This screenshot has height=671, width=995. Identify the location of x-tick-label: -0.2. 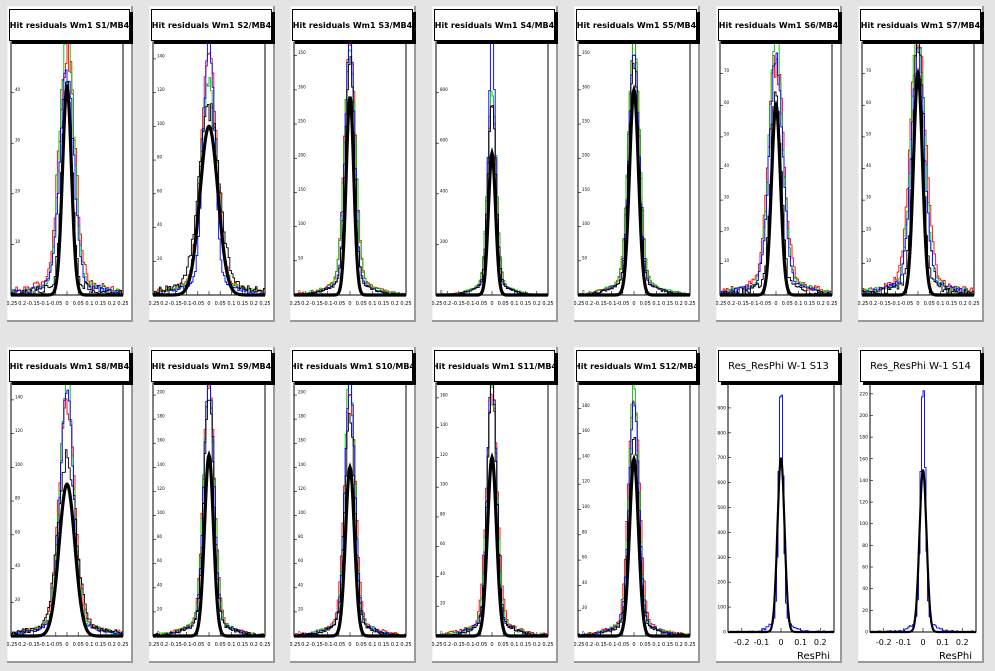
(884, 642).